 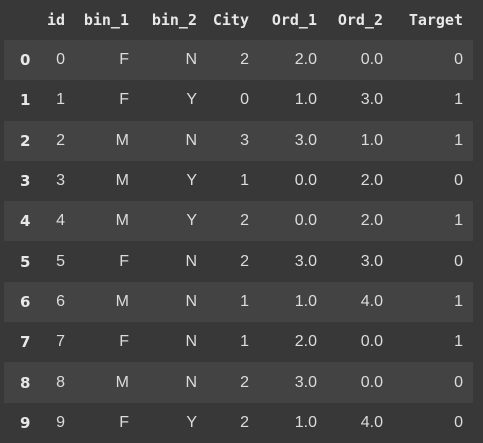 What do you see at coordinates (25, 181) in the screenshot?
I see `row-index: 3` at bounding box center [25, 181].